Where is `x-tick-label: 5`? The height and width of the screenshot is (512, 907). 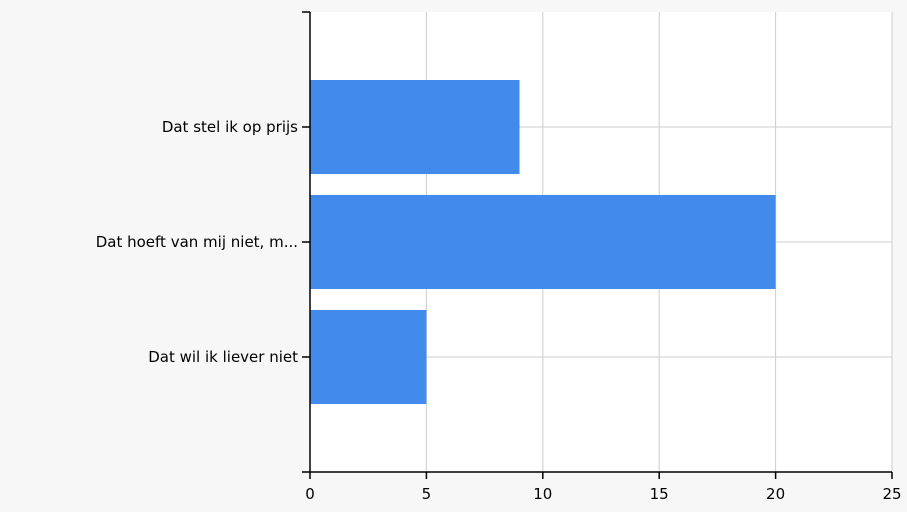 x-tick-label: 5 is located at coordinates (427, 494).